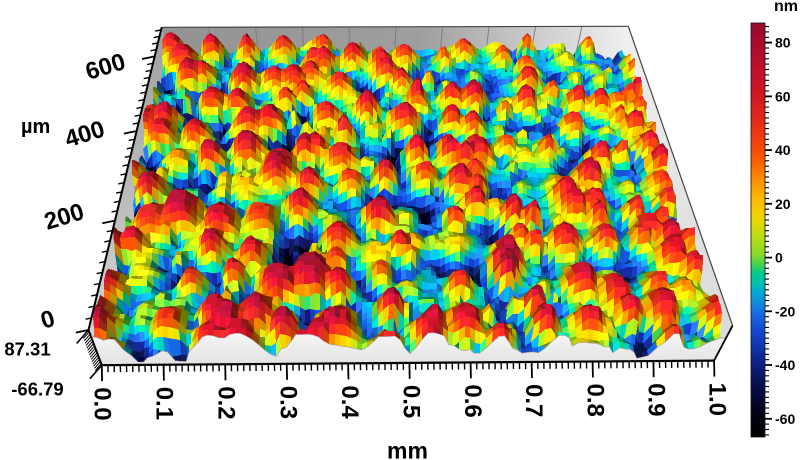 Image resolution: width=800 pixels, height=460 pixels. What do you see at coordinates (716, 399) in the screenshot?
I see `svg-text: 1.0` at bounding box center [716, 399].